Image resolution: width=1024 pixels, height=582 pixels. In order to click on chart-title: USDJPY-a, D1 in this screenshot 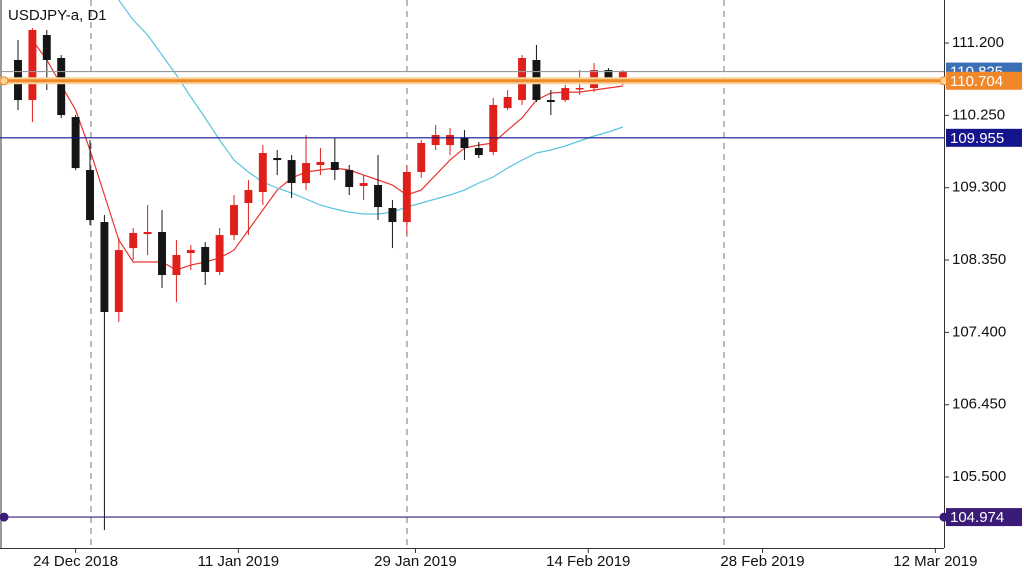, I will do `click(57, 15)`.